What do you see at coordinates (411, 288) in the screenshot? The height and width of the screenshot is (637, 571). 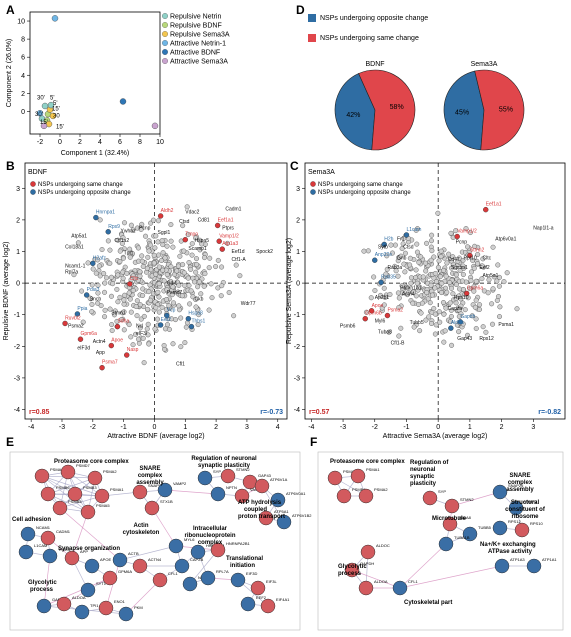 I see `panel-c-gene-label: Pafah1b1` at bounding box center [411, 288].